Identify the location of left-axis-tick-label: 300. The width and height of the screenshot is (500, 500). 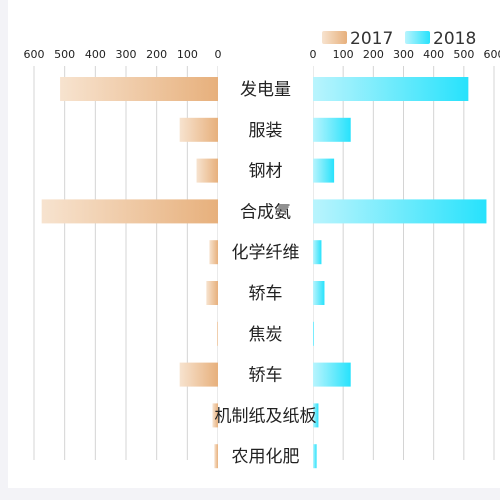
(126, 54).